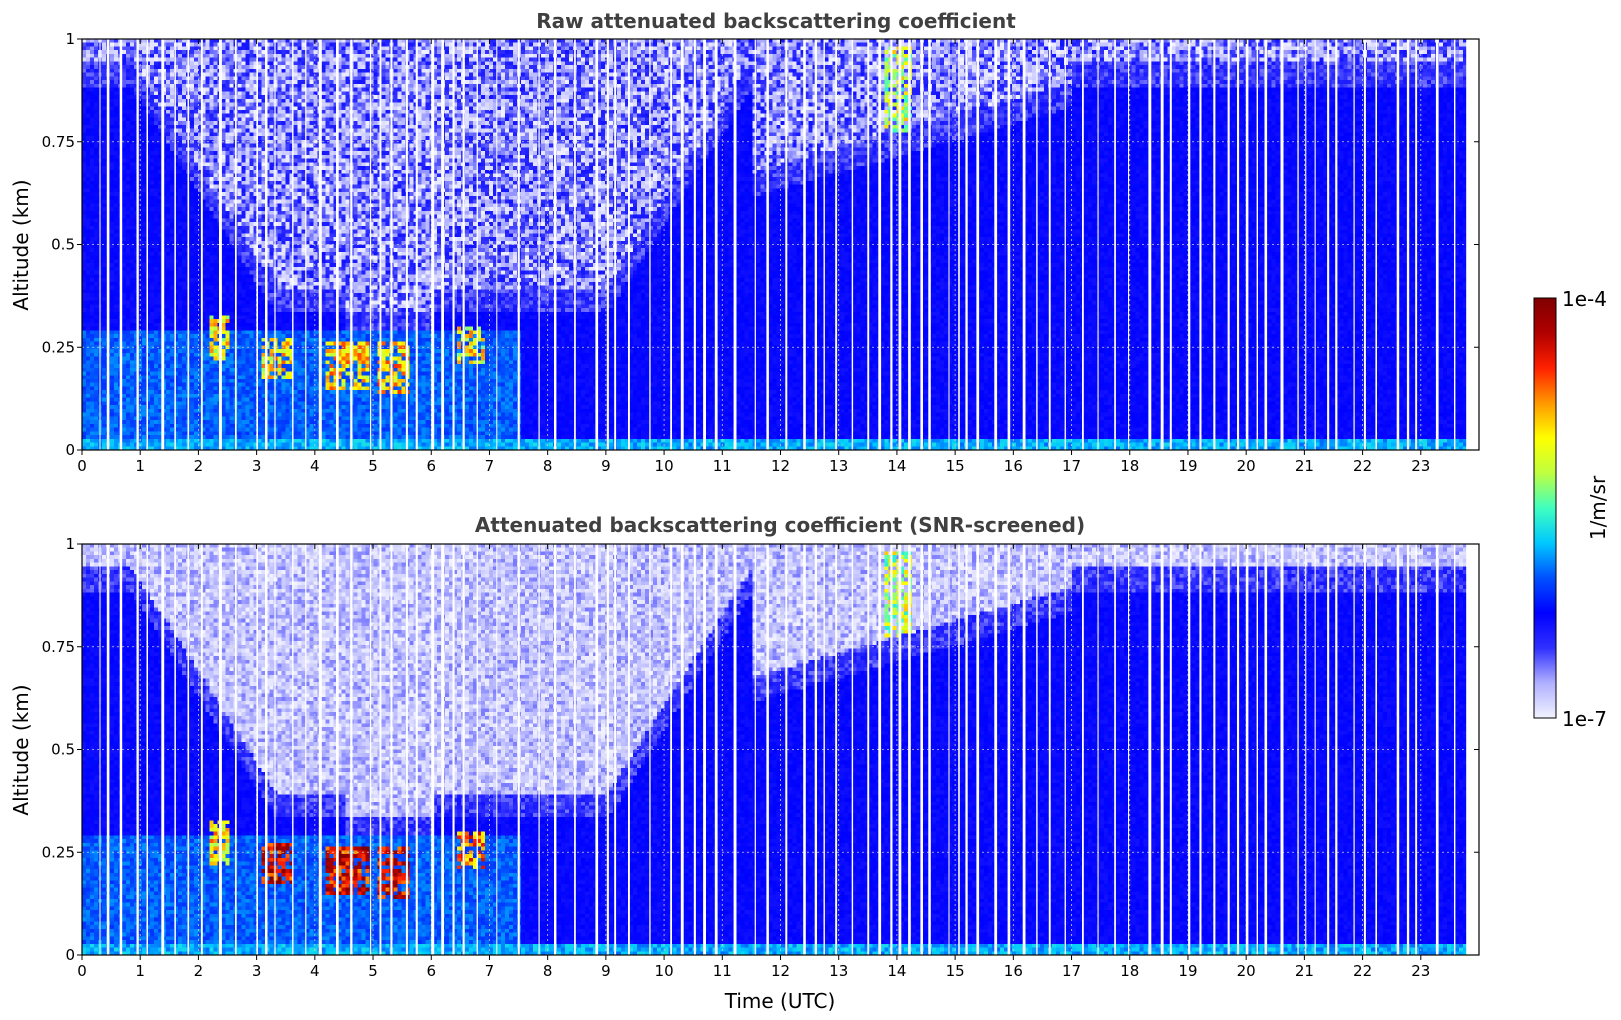  What do you see at coordinates (664, 466) in the screenshot?
I see `x-tick-label: 10` at bounding box center [664, 466].